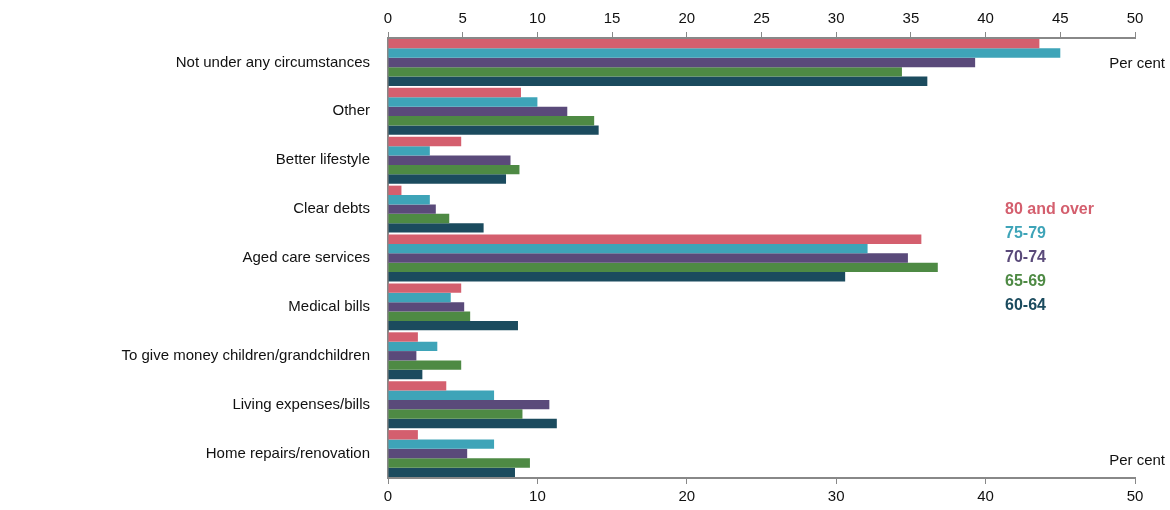  I want to click on x2-tick-label: 50, so click(1135, 18).